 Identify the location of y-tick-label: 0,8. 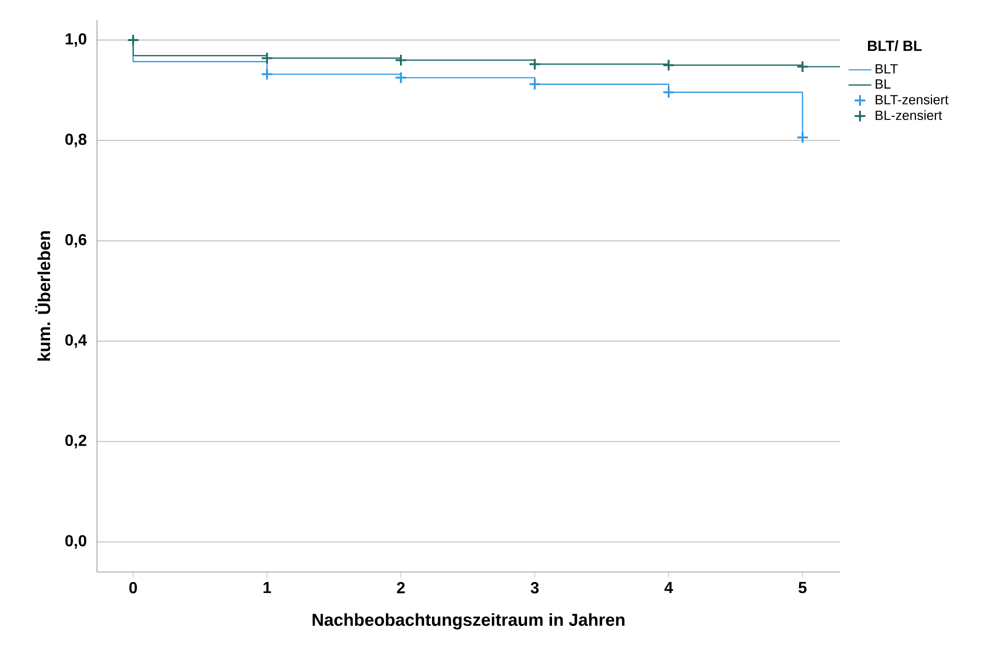
(75, 141).